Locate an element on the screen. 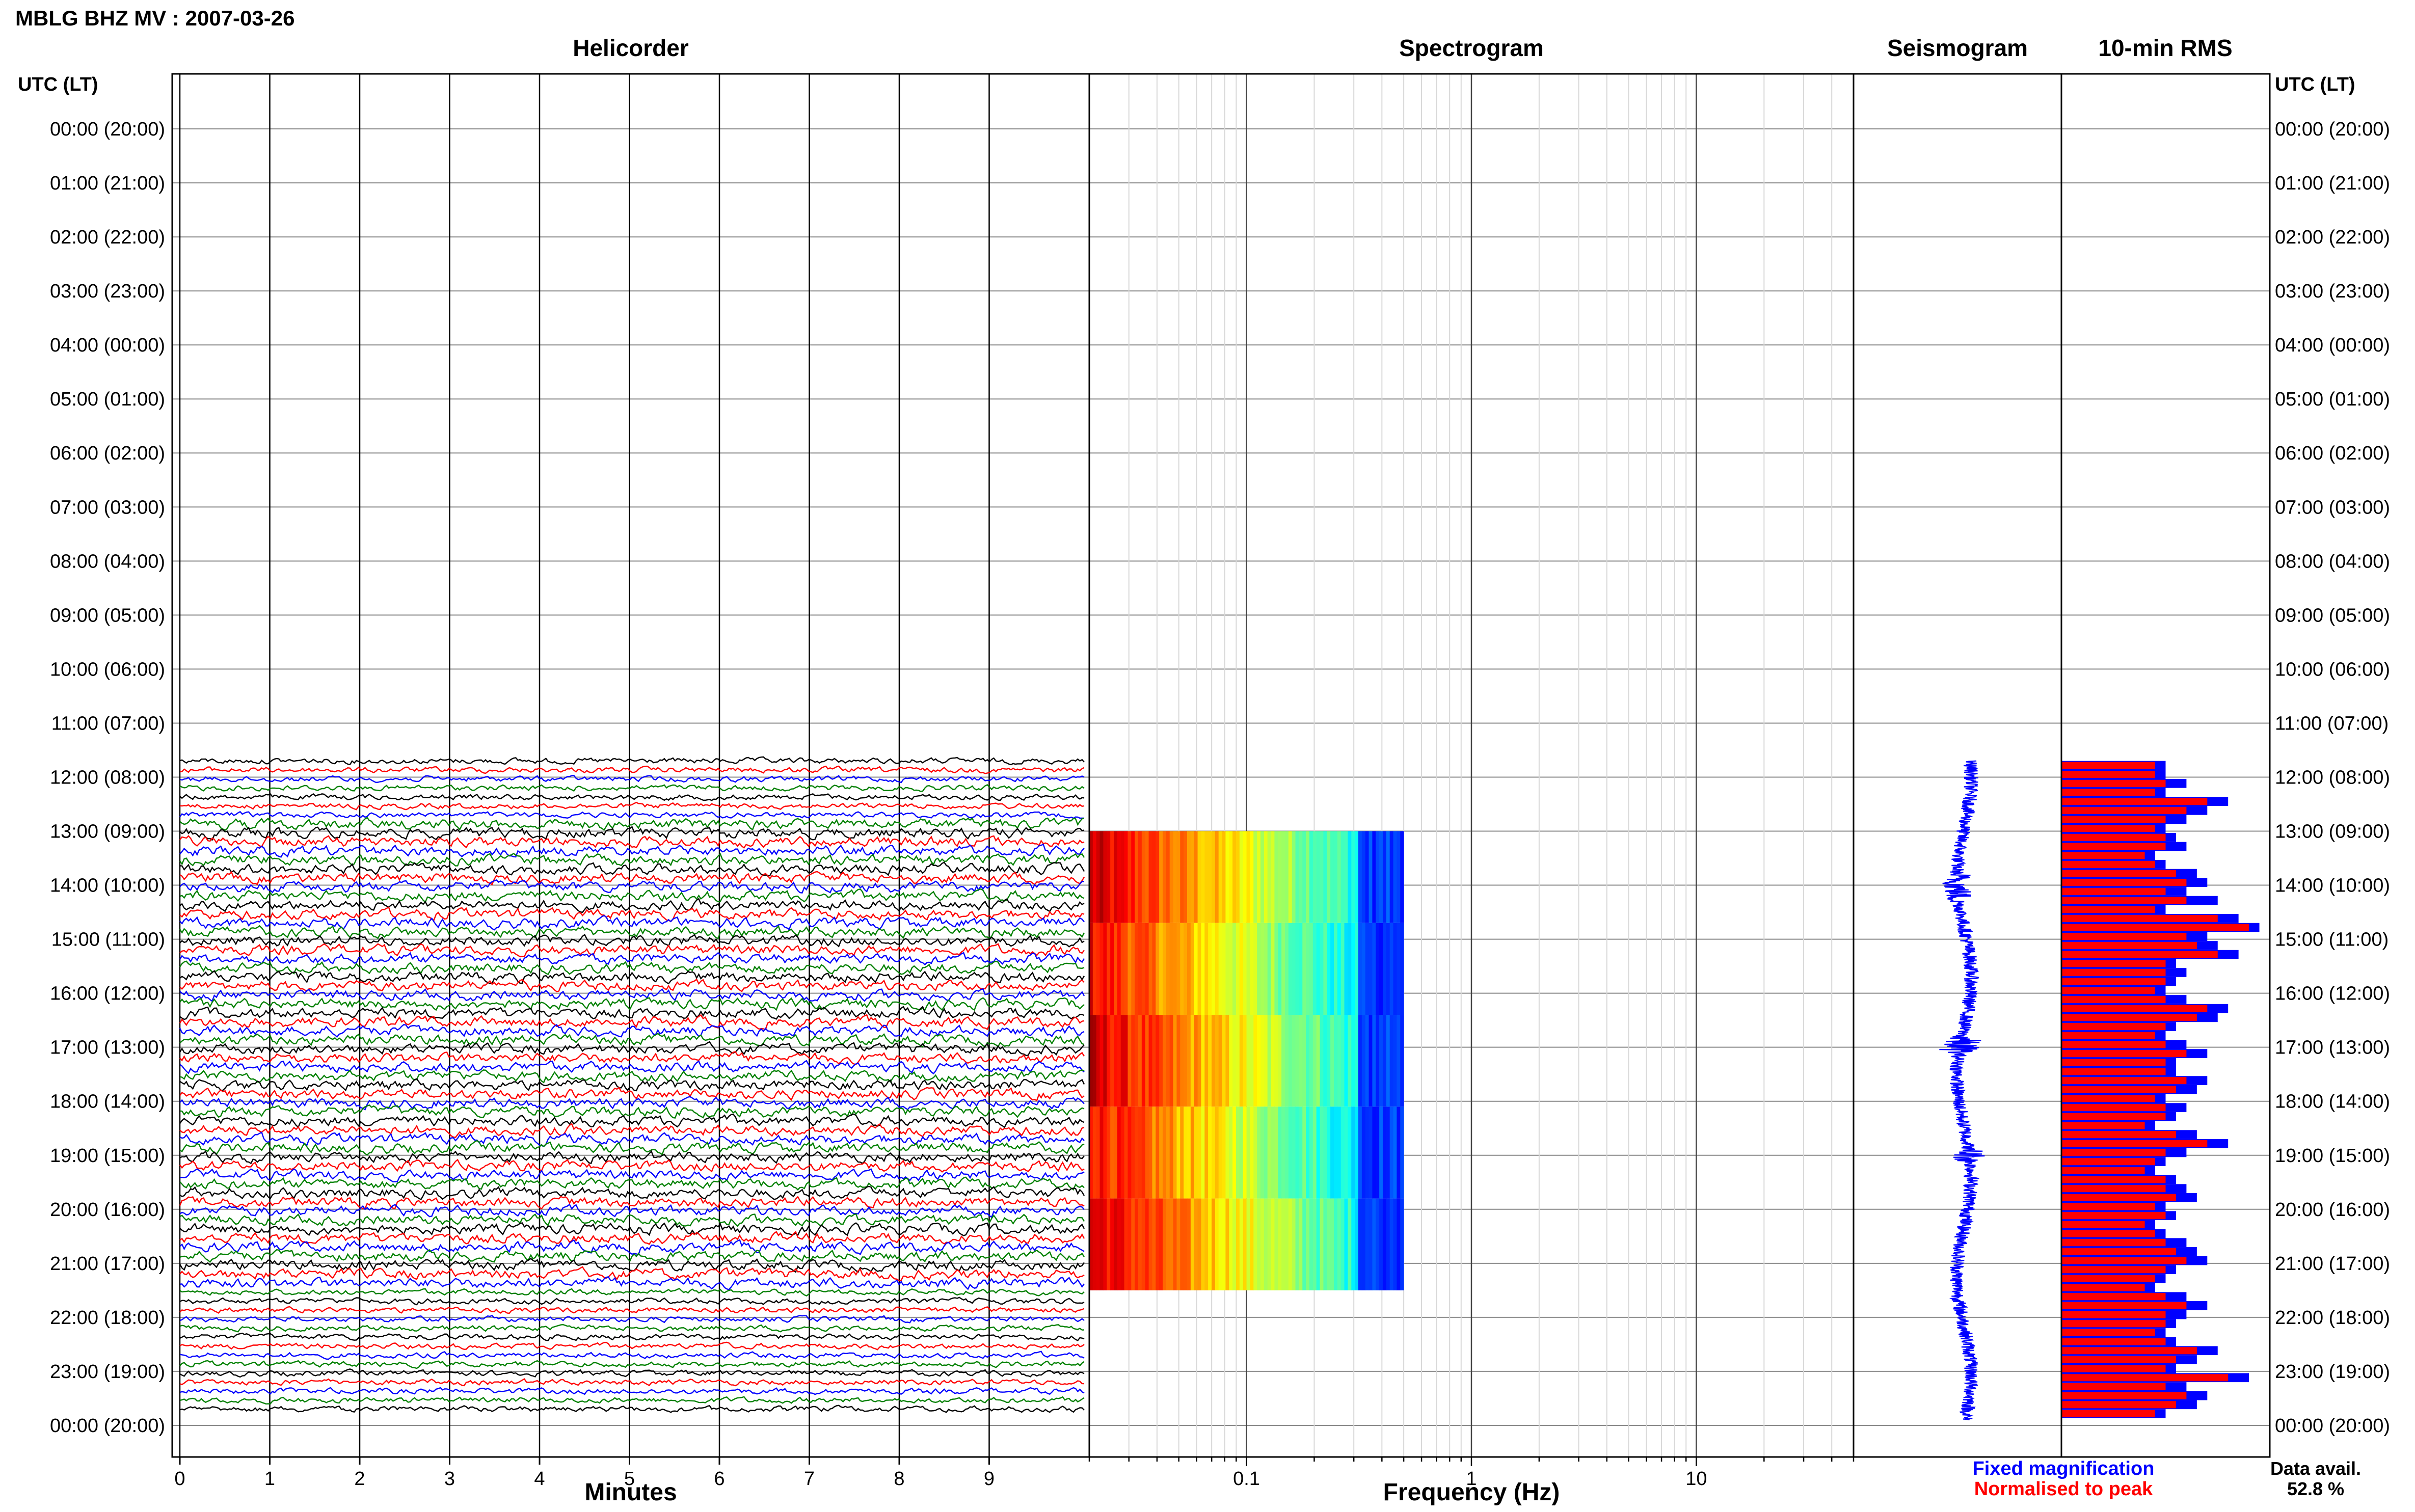 This screenshot has width=2415, height=1512. time-label-left: 01:00 (21:00) is located at coordinates (107, 183).